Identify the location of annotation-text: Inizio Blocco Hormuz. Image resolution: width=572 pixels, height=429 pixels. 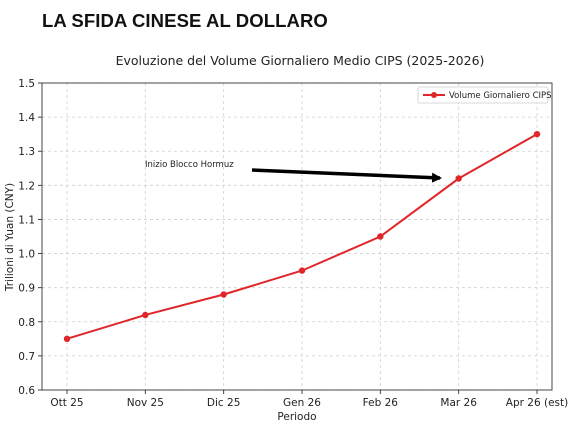
(189, 165).